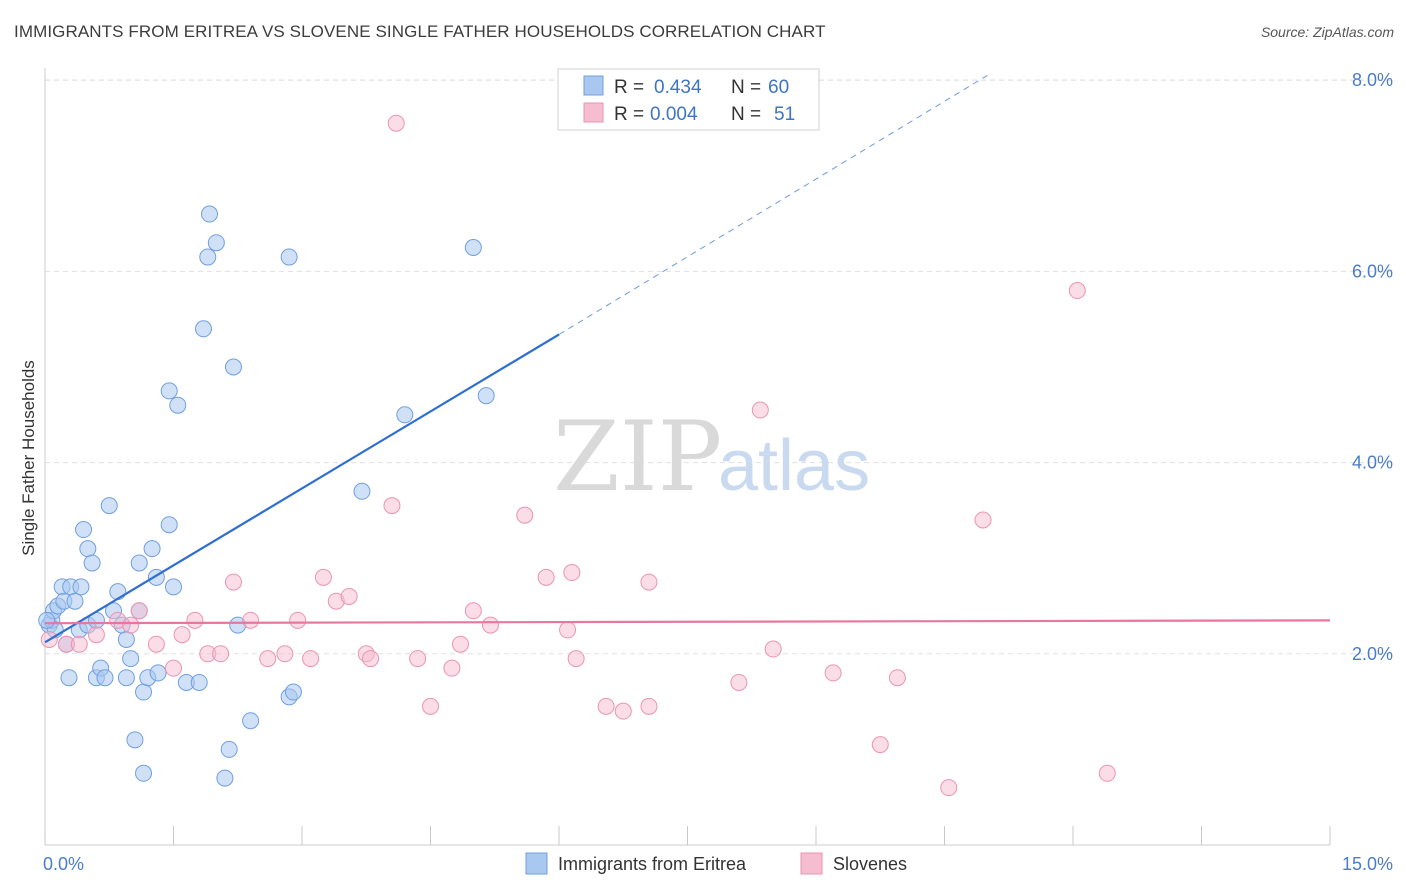 The width and height of the screenshot is (1406, 892). I want to click on y-tick-label: 6.0%, so click(1372, 271).